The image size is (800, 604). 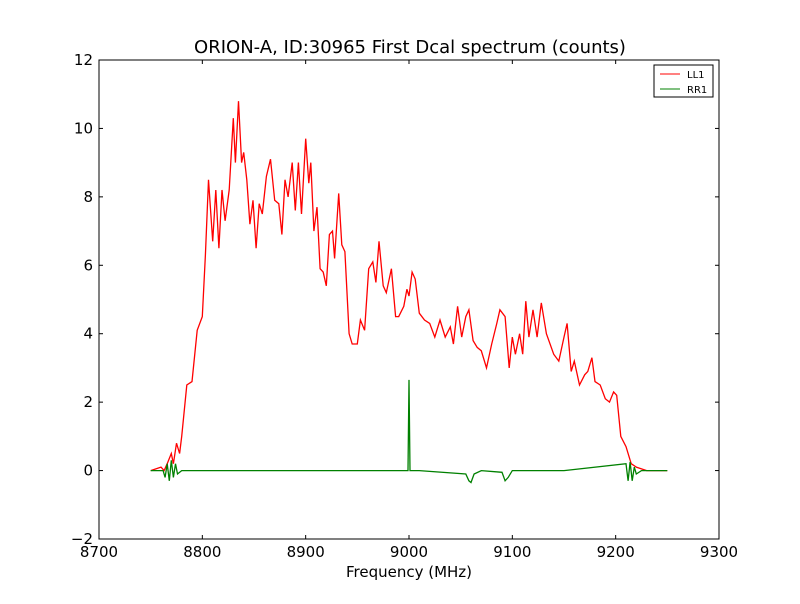 I want to click on series-line-rr1, so click(x=409, y=431).